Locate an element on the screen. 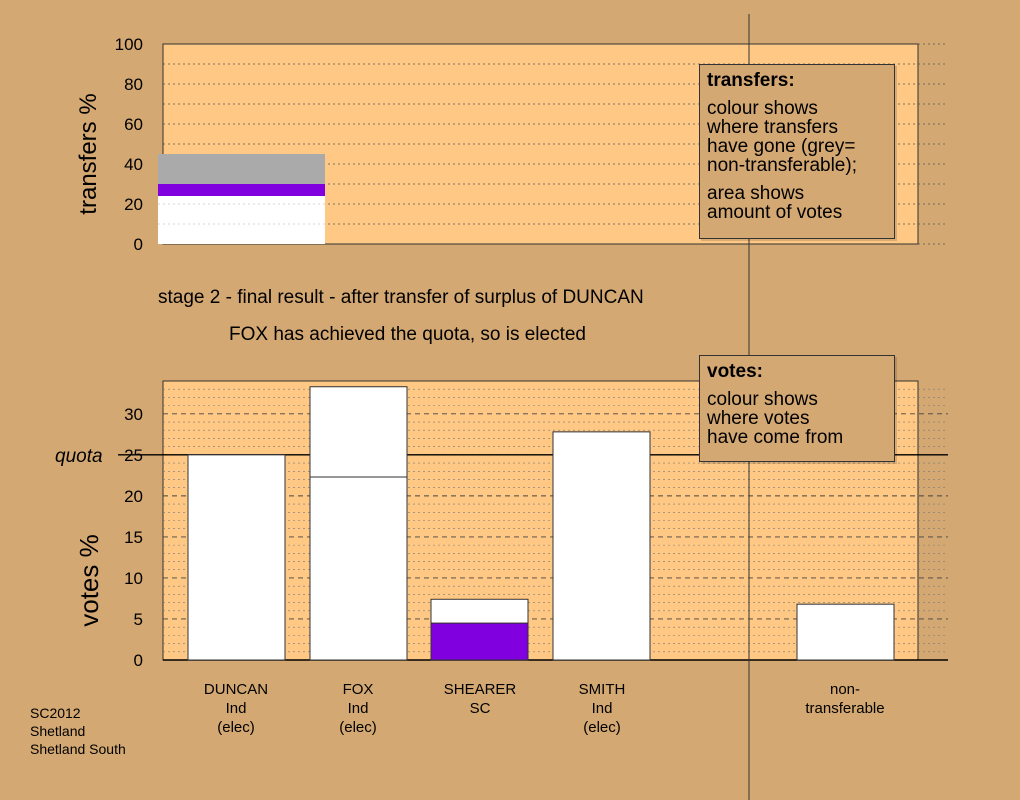  candidate-party: SC is located at coordinates (480, 708).